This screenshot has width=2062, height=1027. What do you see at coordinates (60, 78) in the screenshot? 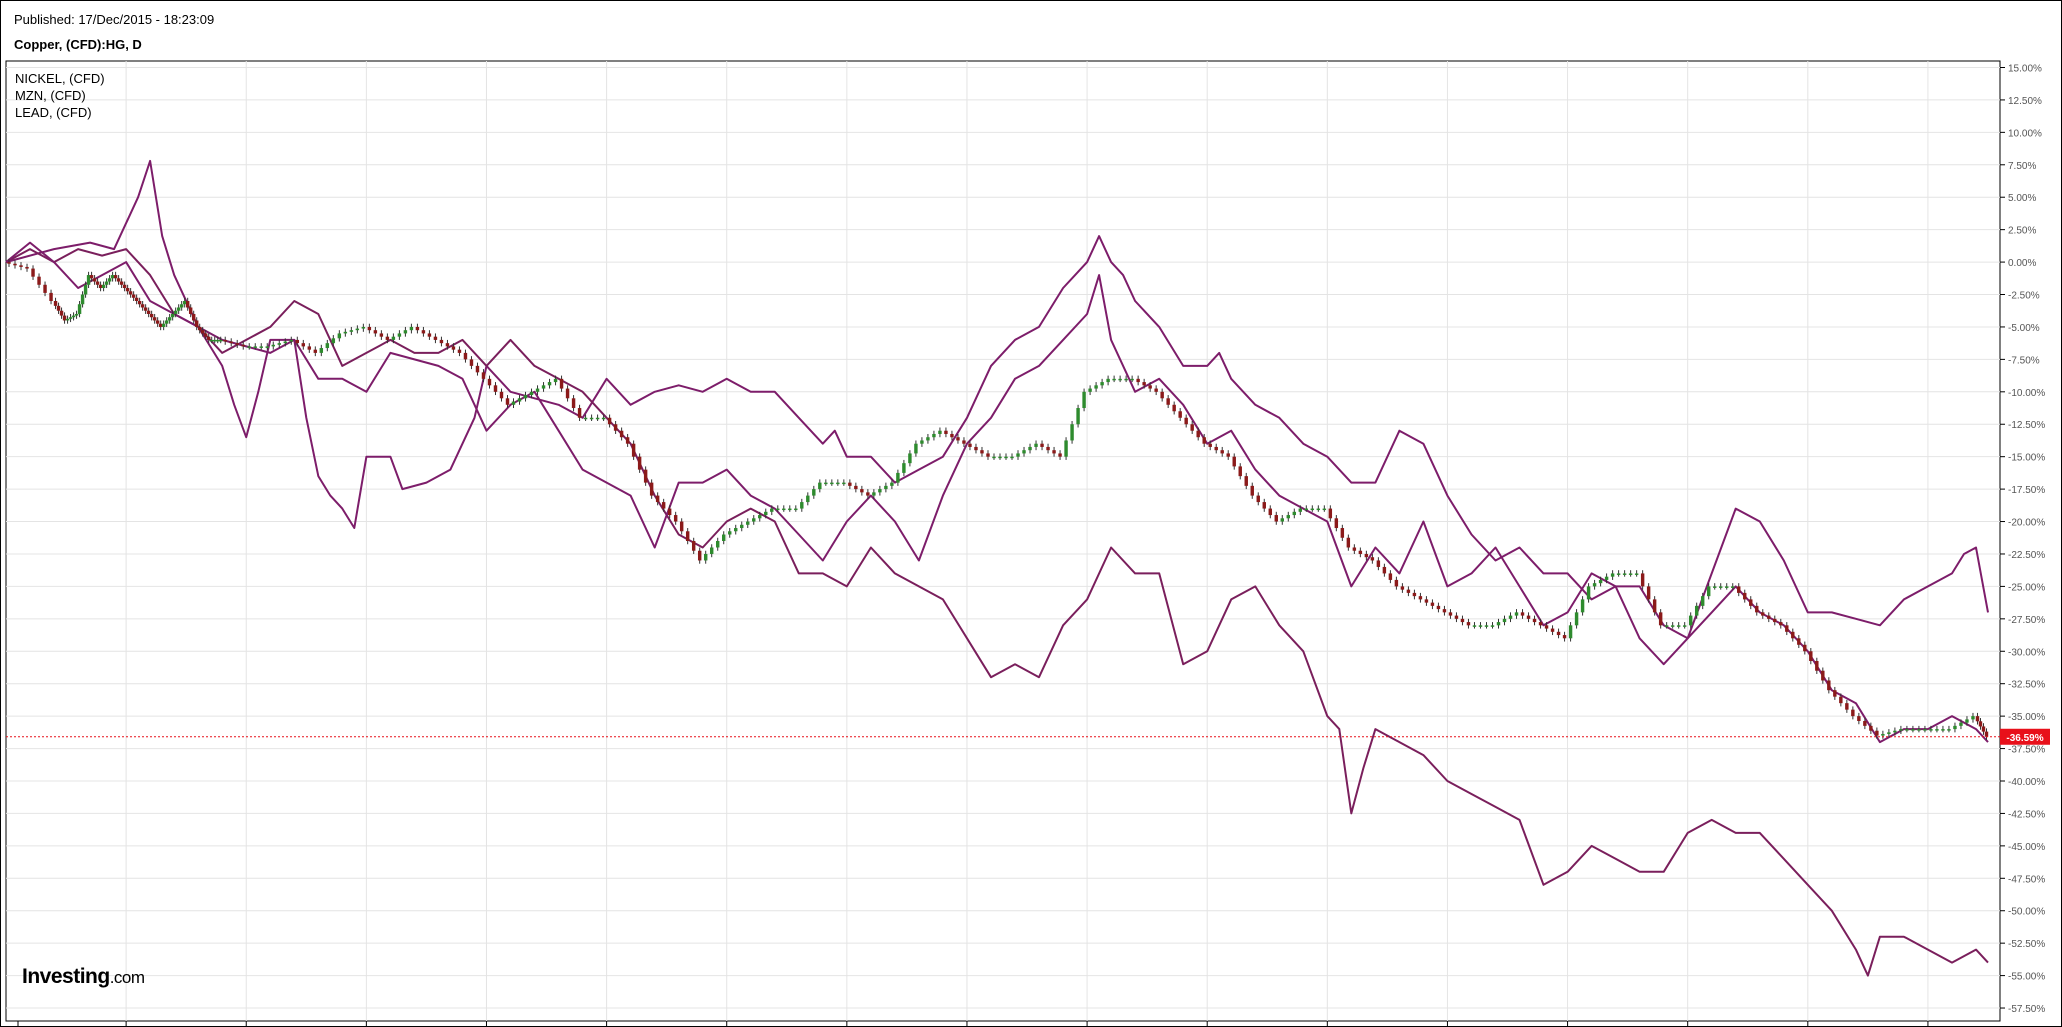
I see `legend-item-nickel: NICKEL, (CFD)` at bounding box center [60, 78].